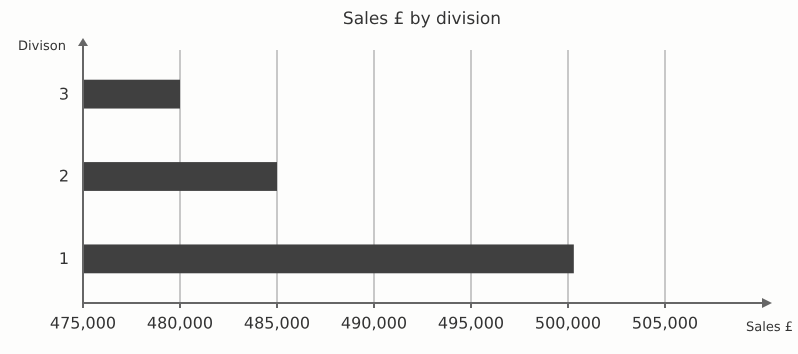  What do you see at coordinates (83, 323) in the screenshot?
I see `x-tick-label: 475,000` at bounding box center [83, 323].